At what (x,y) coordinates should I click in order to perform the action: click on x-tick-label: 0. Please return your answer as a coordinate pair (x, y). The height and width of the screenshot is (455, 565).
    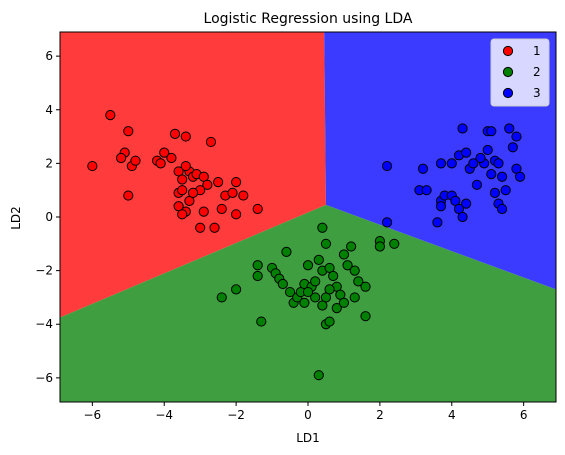
    Looking at the image, I should click on (308, 415).